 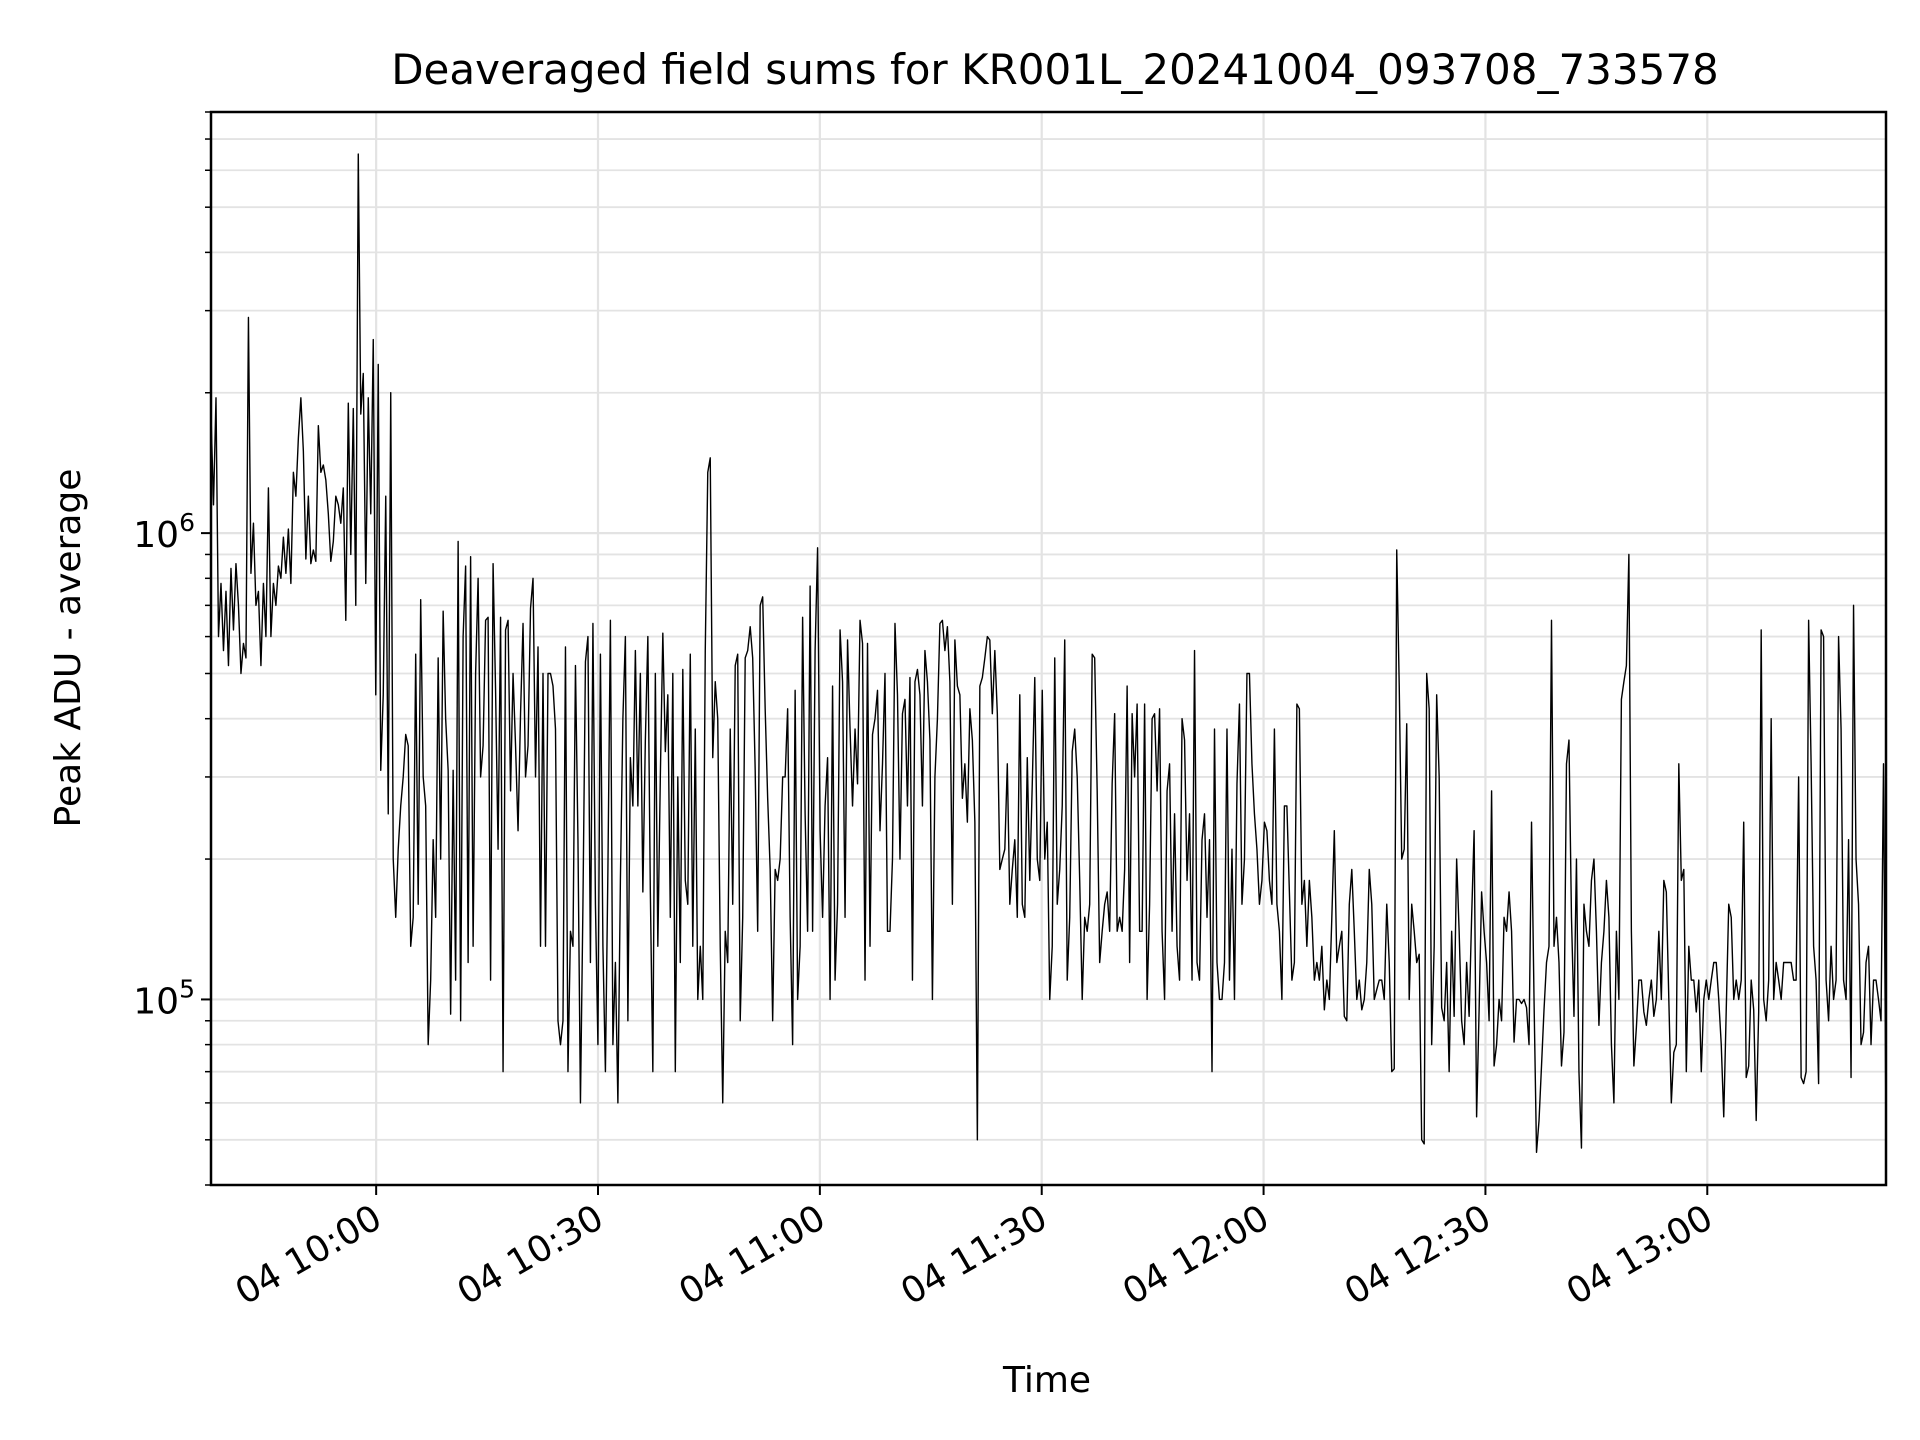 I want to click on y-axis: 10⁵ 10⁶, so click(x=172, y=648).